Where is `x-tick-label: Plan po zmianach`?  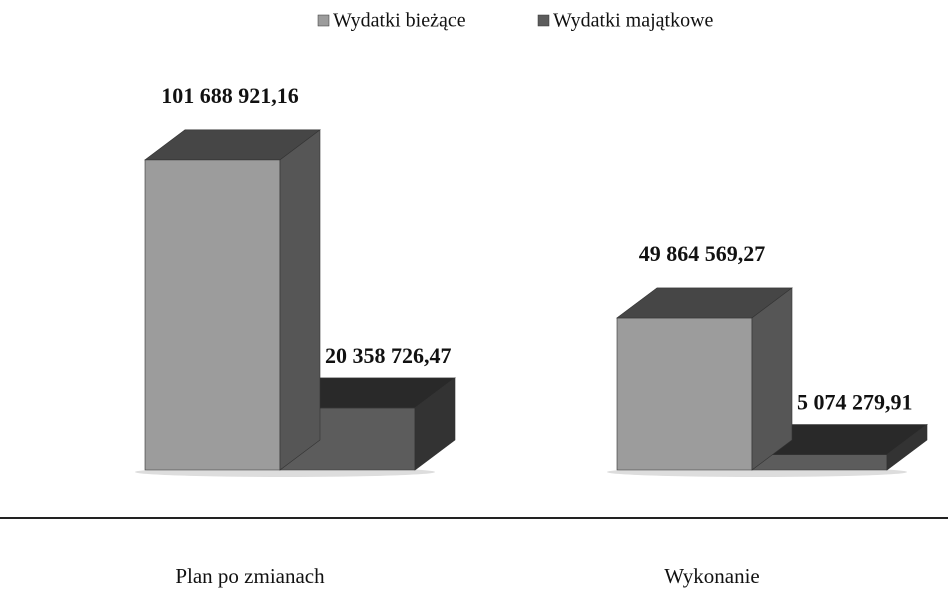 x-tick-label: Plan po zmianach is located at coordinates (250, 576).